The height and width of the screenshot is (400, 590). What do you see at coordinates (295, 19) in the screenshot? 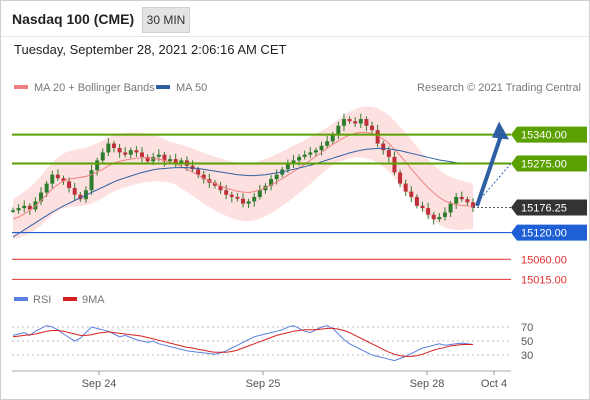
I see `widget-header: Nasdaq 100 (CME) 30 MIN` at bounding box center [295, 19].